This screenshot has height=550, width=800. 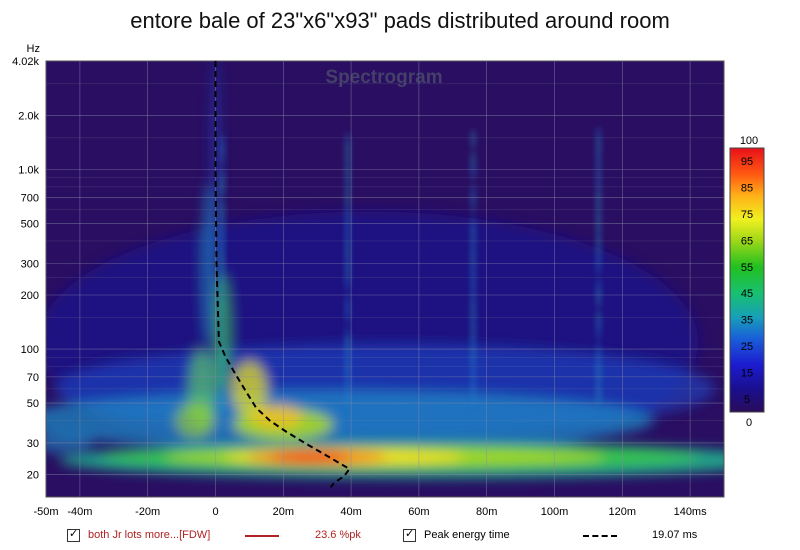 What do you see at coordinates (350, 512) in the screenshot?
I see `x-tick-label: 40m` at bounding box center [350, 512].